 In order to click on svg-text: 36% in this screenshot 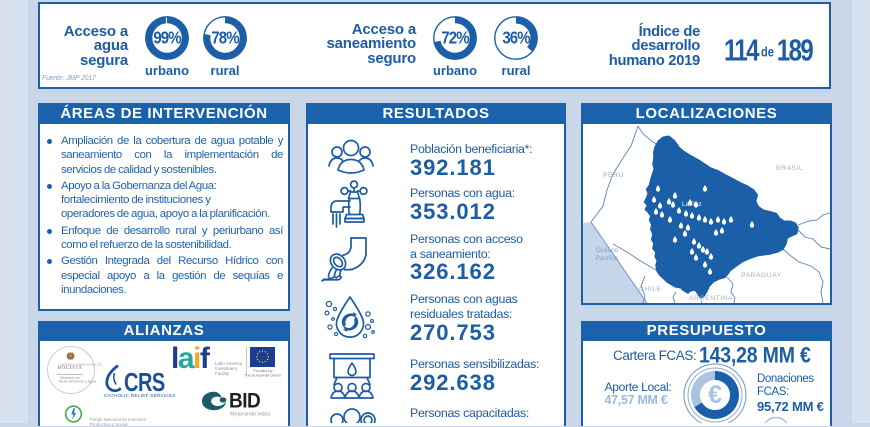, I will do `click(516, 37)`.